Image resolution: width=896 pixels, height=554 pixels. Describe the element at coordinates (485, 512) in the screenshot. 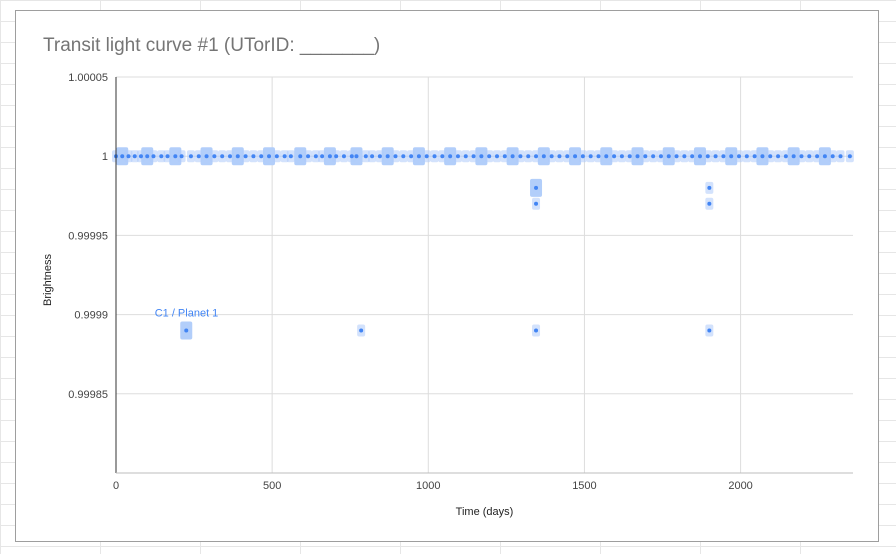

I see `x-axis-title: Time (days)` at that location.